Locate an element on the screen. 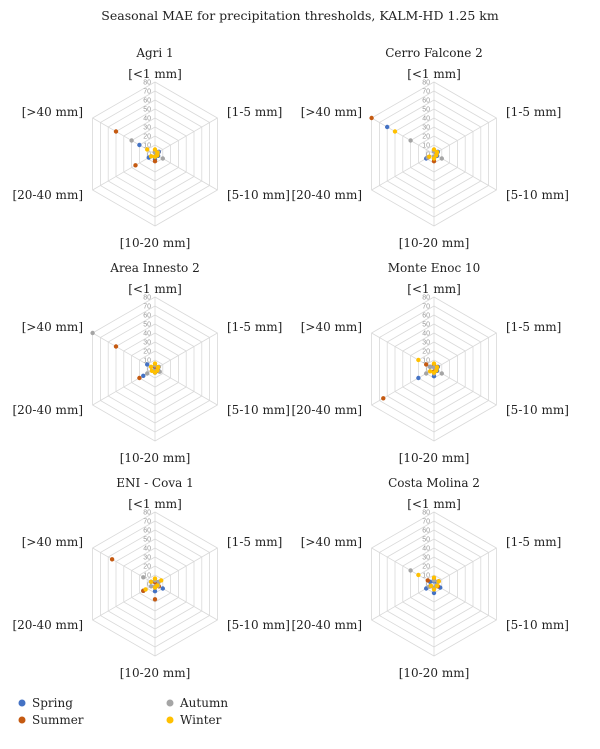  radial-tick-label: 80 is located at coordinates (147, 513).